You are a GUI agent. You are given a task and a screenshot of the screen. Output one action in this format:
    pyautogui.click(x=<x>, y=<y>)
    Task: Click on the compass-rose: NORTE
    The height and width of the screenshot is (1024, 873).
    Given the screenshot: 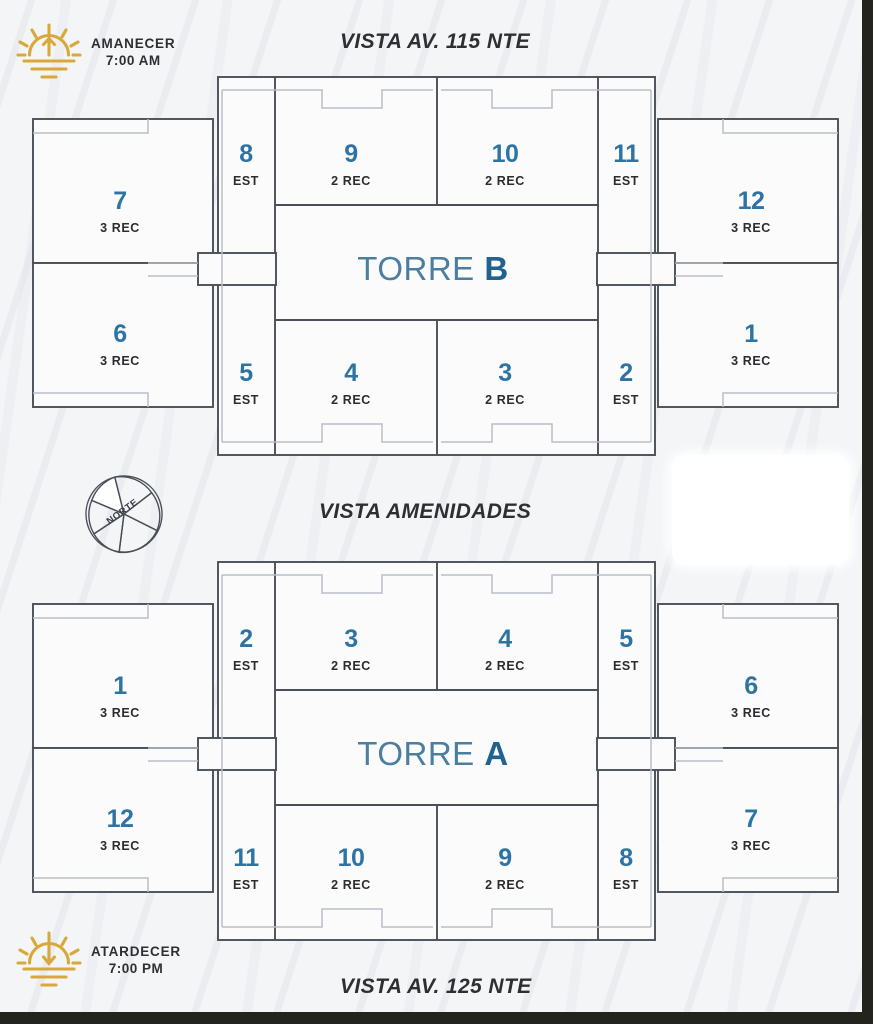 What is the action you would take?
    pyautogui.click(x=124, y=516)
    